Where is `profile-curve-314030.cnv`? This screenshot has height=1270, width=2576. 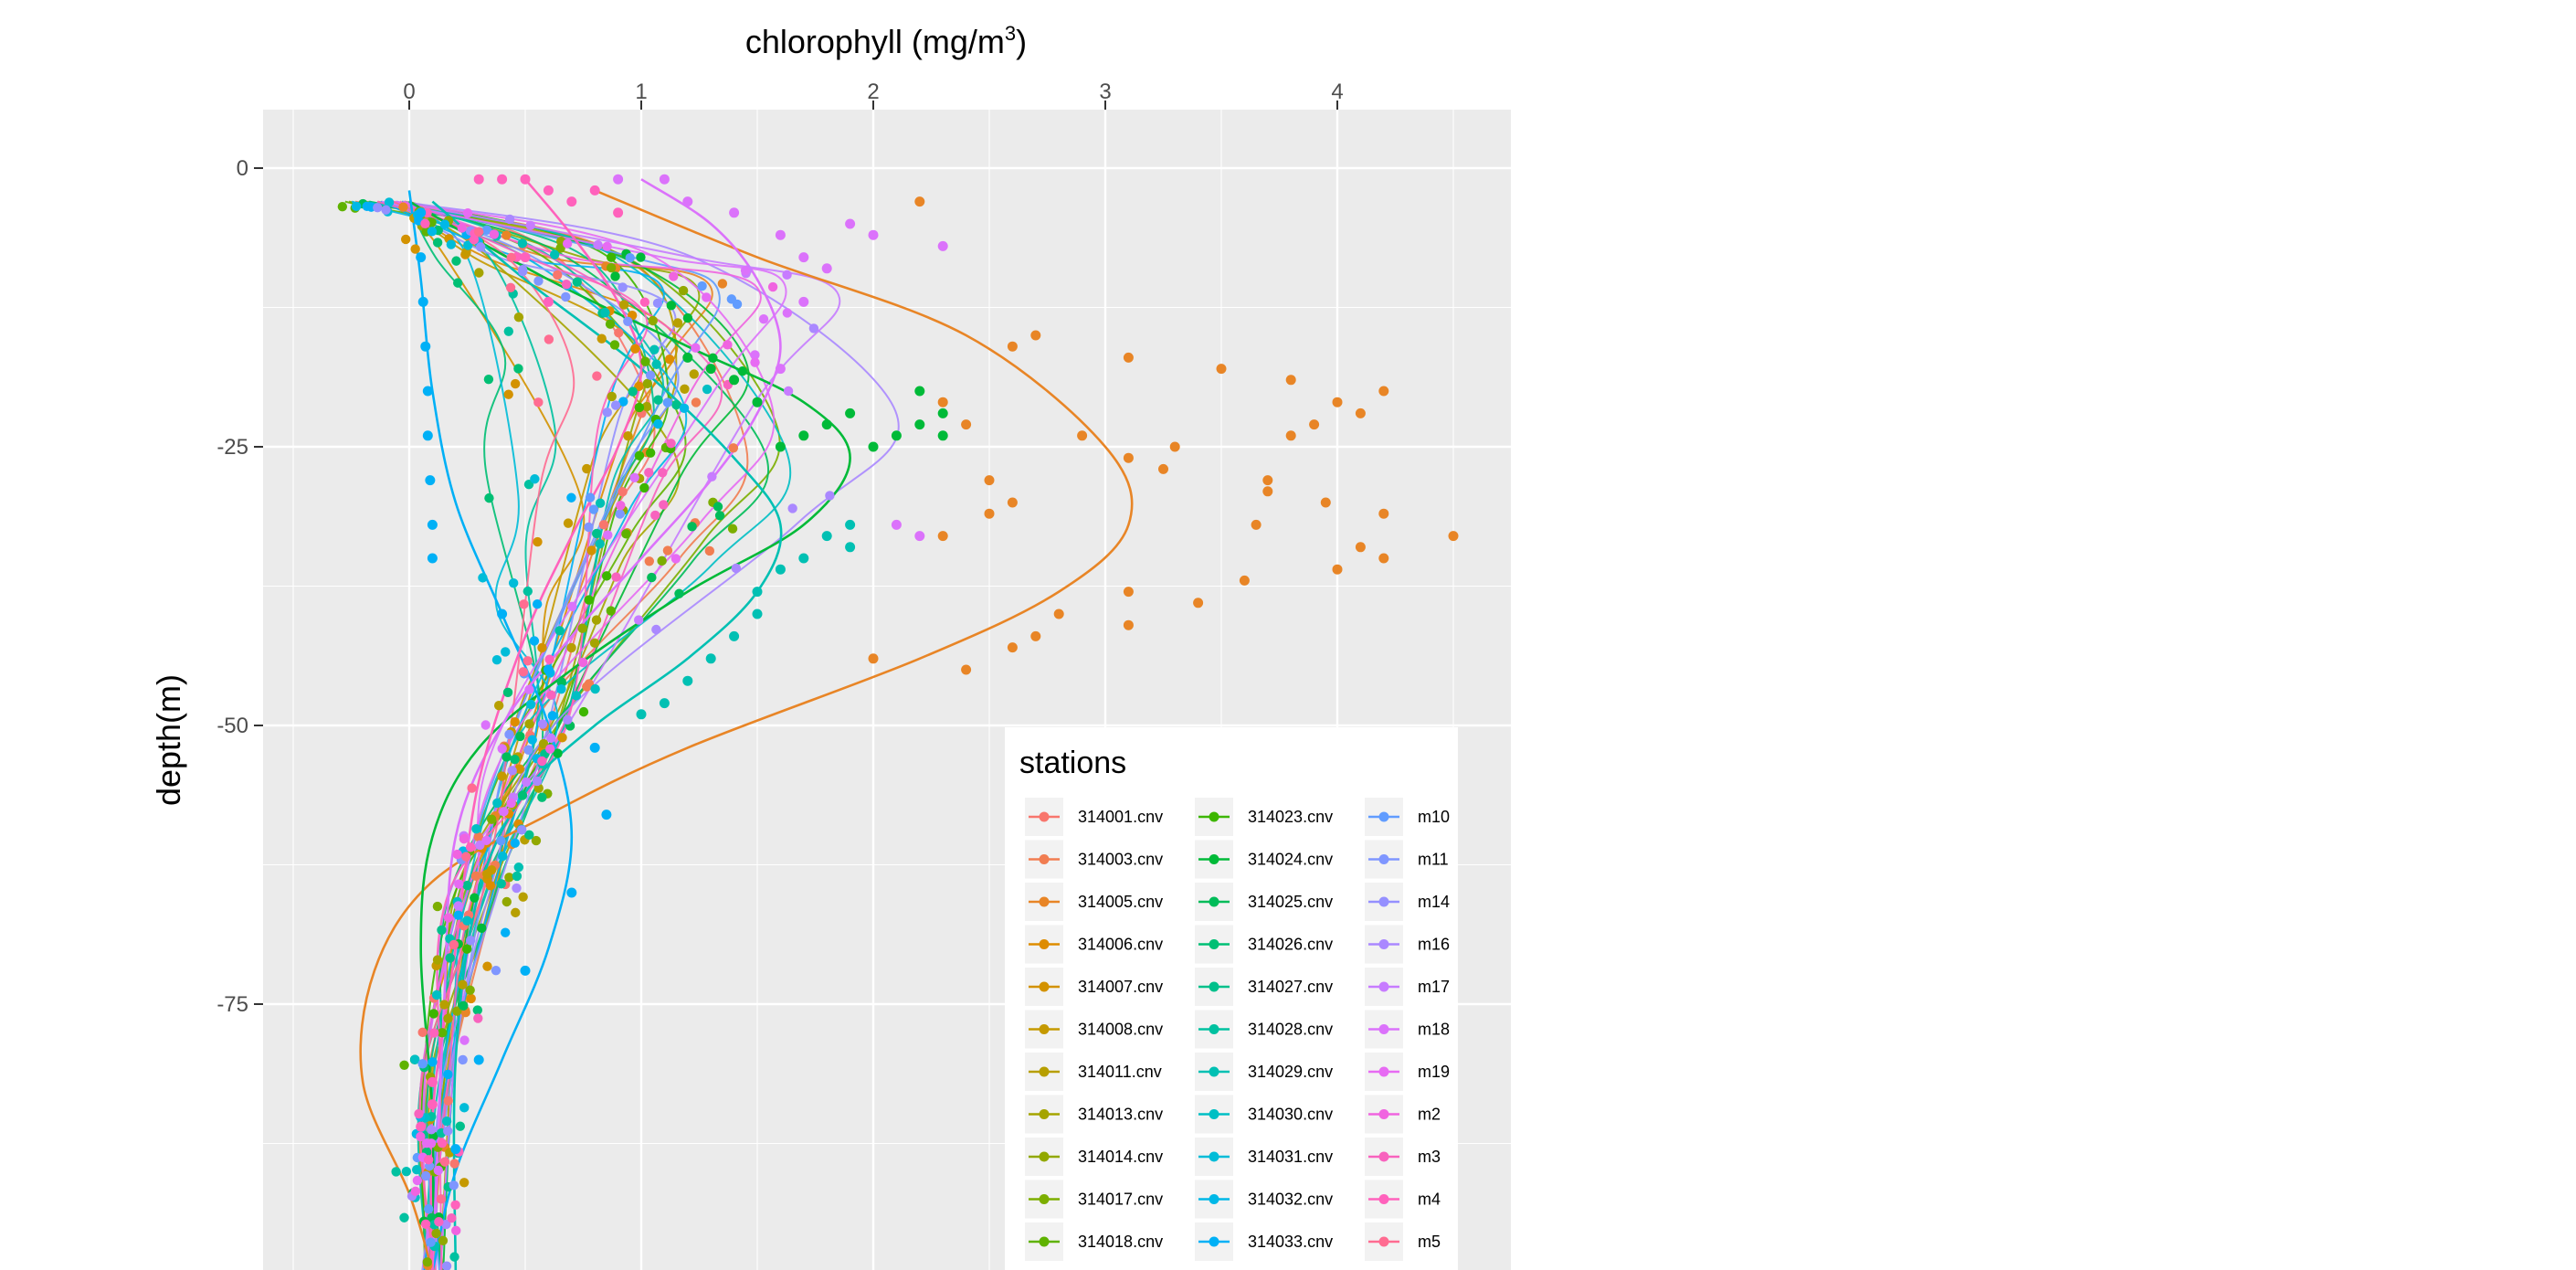 profile-curve-314030.cnv is located at coordinates (577, 735).